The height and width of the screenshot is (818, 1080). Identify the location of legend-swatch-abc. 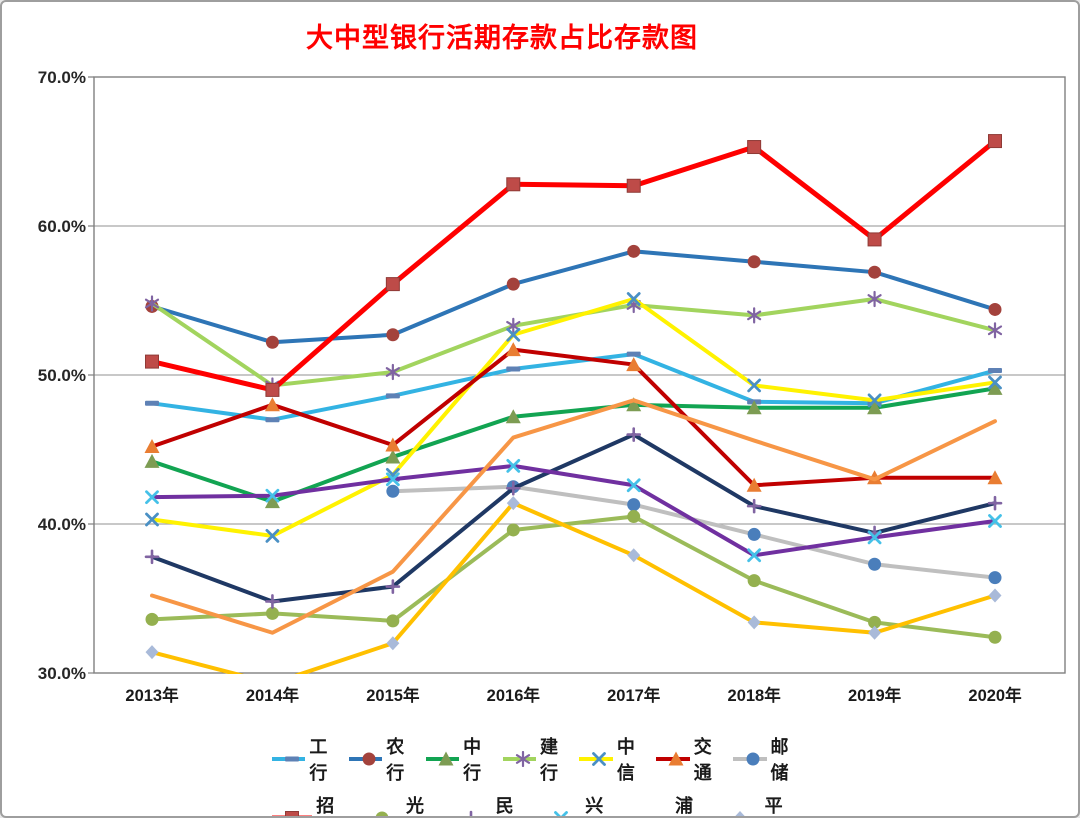
(365, 759).